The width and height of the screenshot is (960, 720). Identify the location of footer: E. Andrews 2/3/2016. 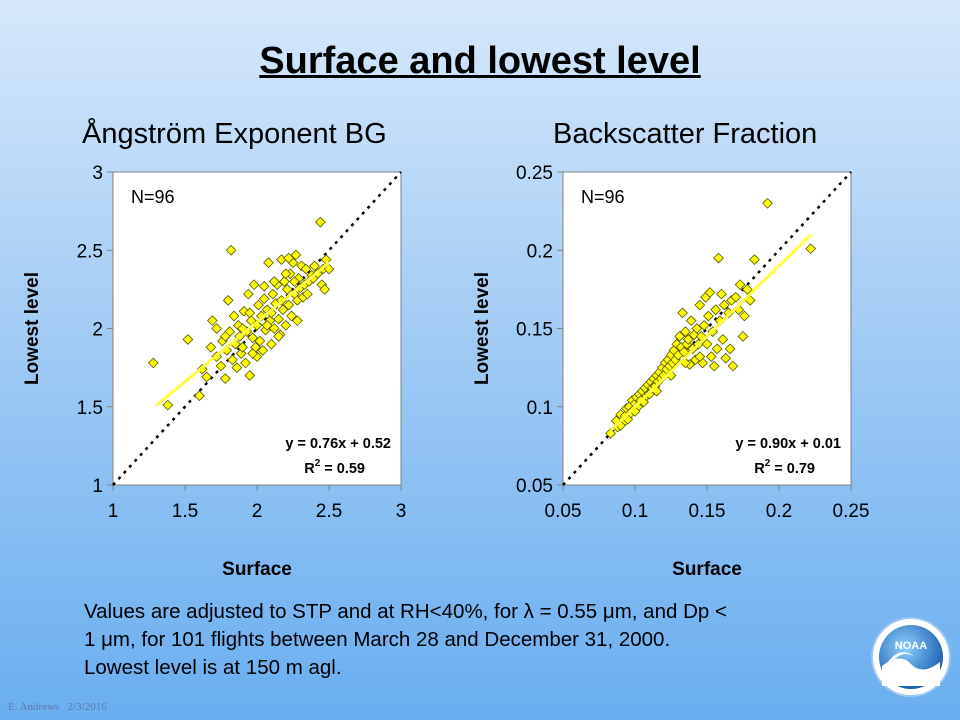
(57, 707).